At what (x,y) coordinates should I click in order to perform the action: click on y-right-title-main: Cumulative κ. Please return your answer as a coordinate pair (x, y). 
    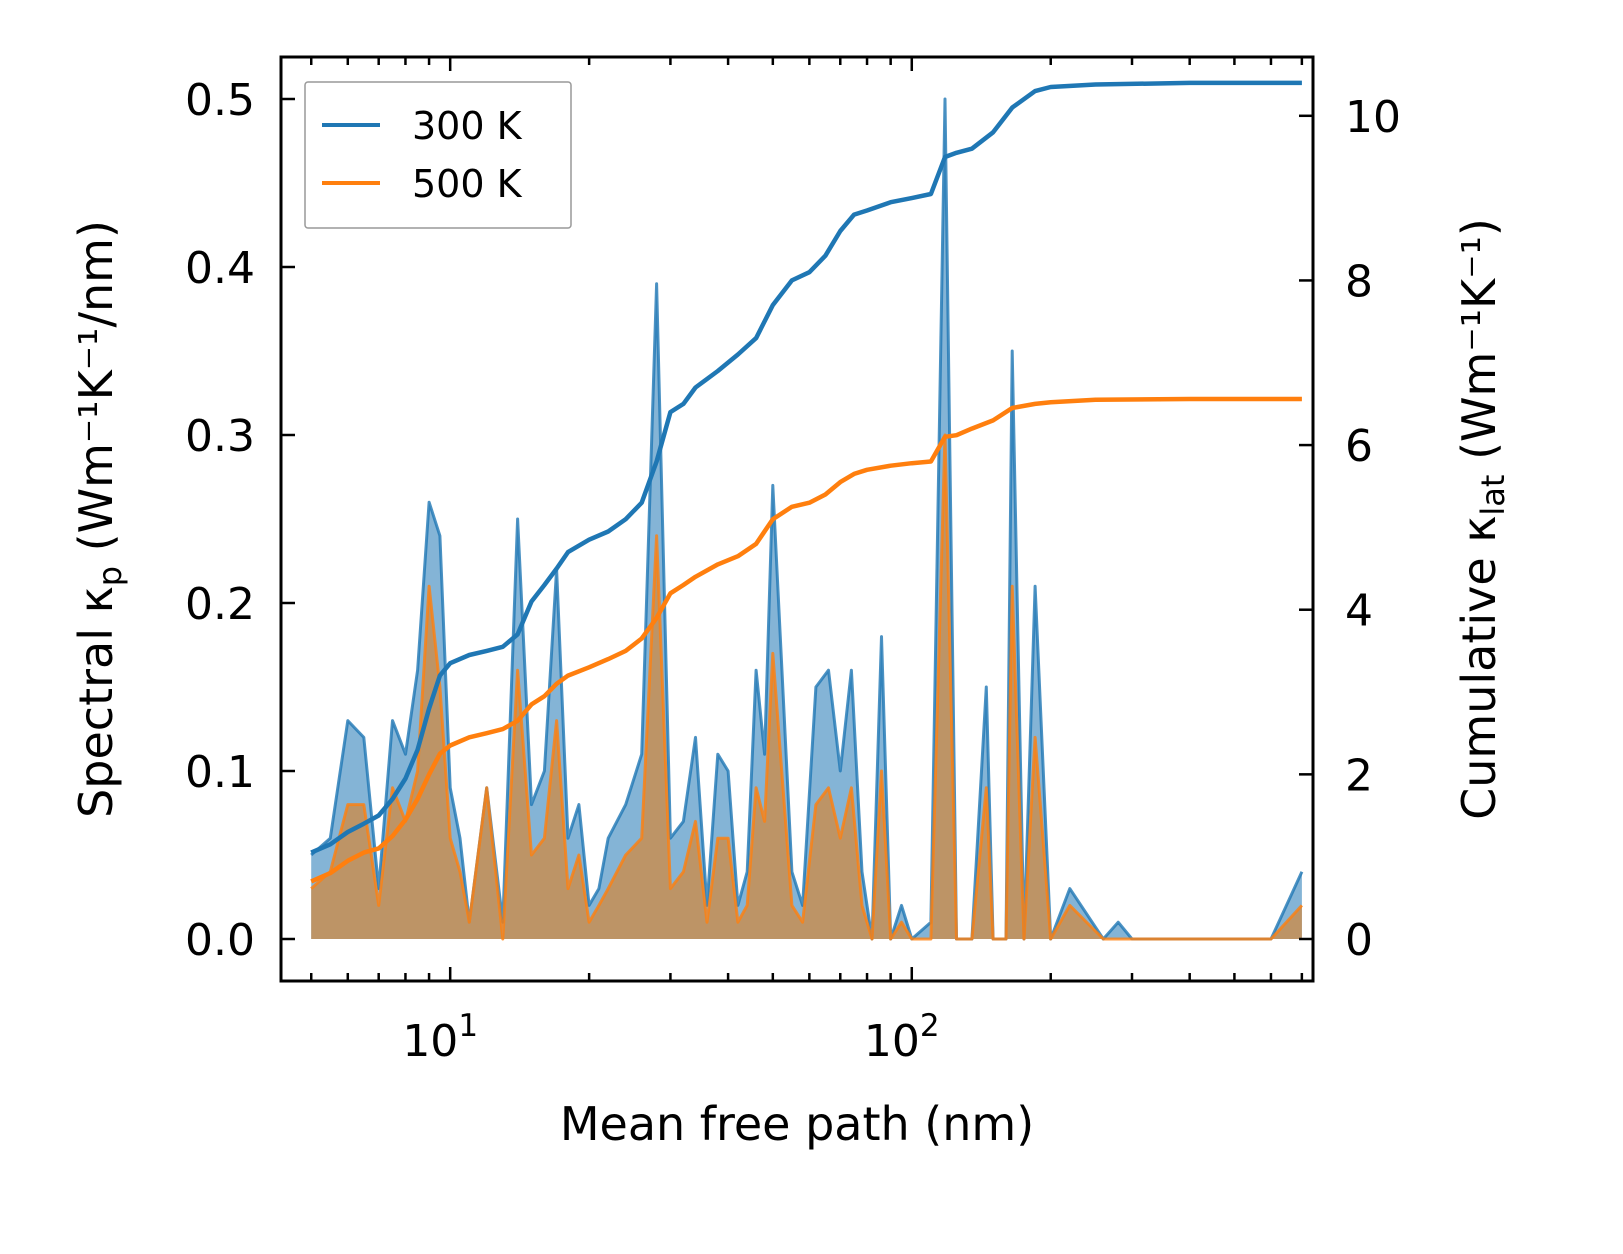
    Looking at the image, I should click on (1479, 668).